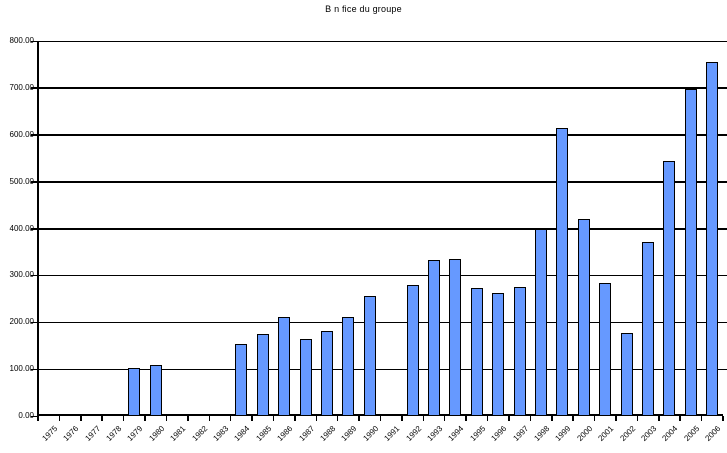  Describe the element at coordinates (221, 433) in the screenshot. I see `x-tick-label: 1983` at that location.